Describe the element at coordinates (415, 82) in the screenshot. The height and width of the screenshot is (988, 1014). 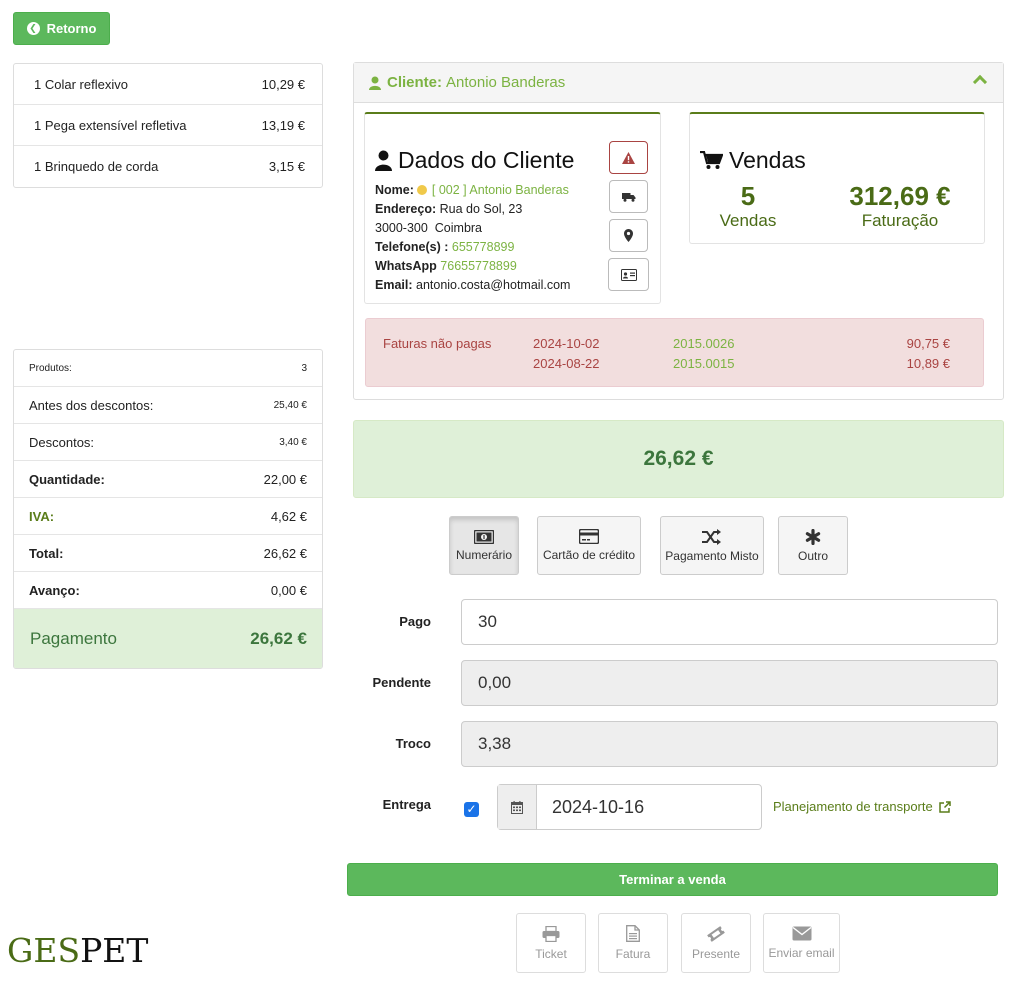
I see `client-header-label: Cliente:` at that location.